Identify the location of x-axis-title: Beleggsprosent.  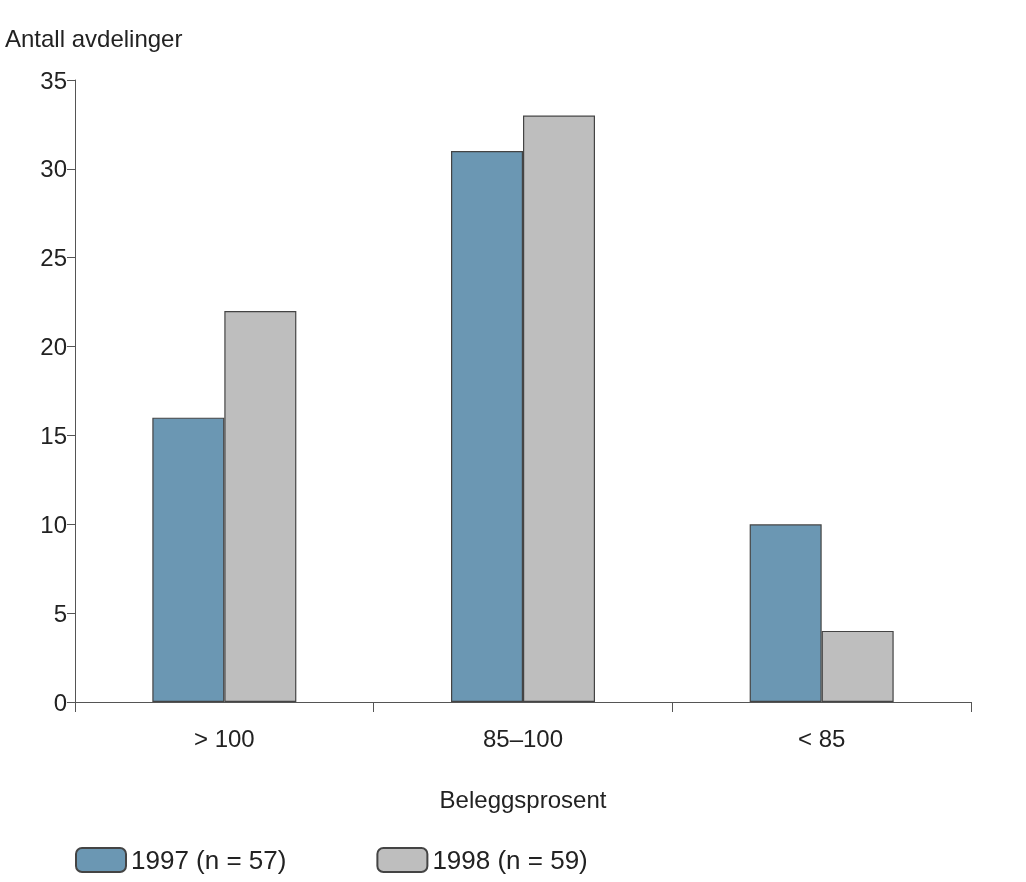
(523, 799).